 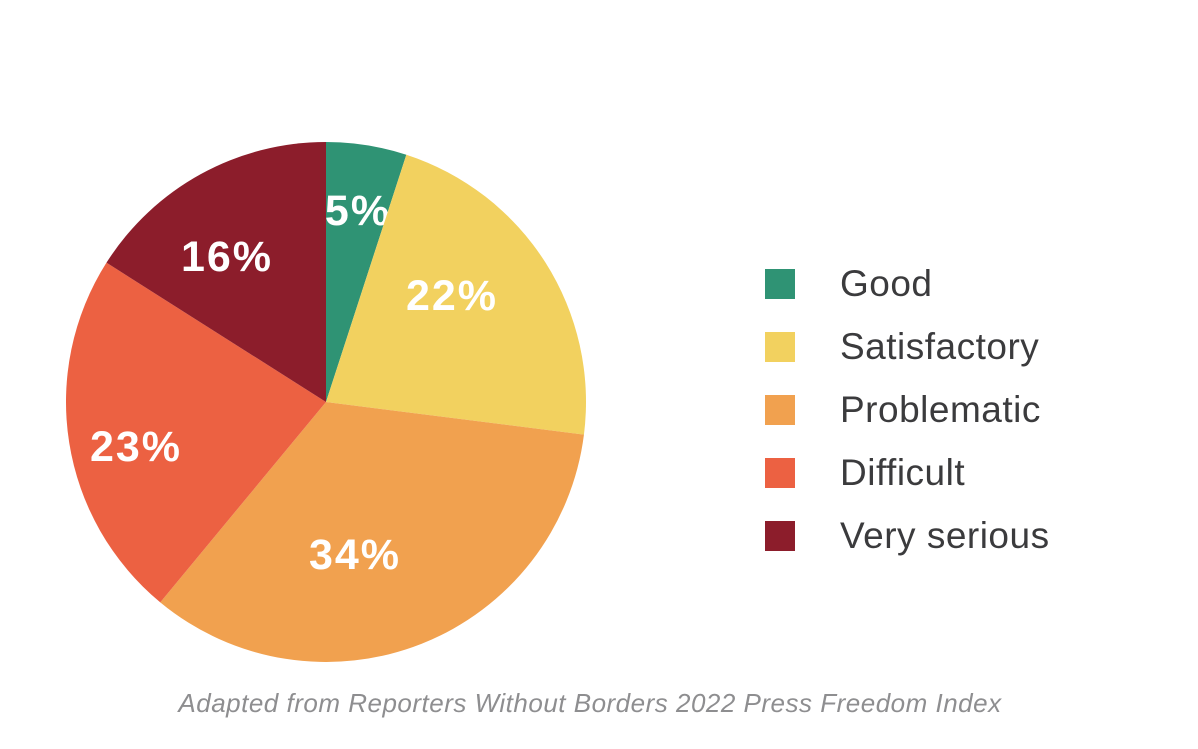 What do you see at coordinates (780, 472) in the screenshot?
I see `legend-swatch-difficult` at bounding box center [780, 472].